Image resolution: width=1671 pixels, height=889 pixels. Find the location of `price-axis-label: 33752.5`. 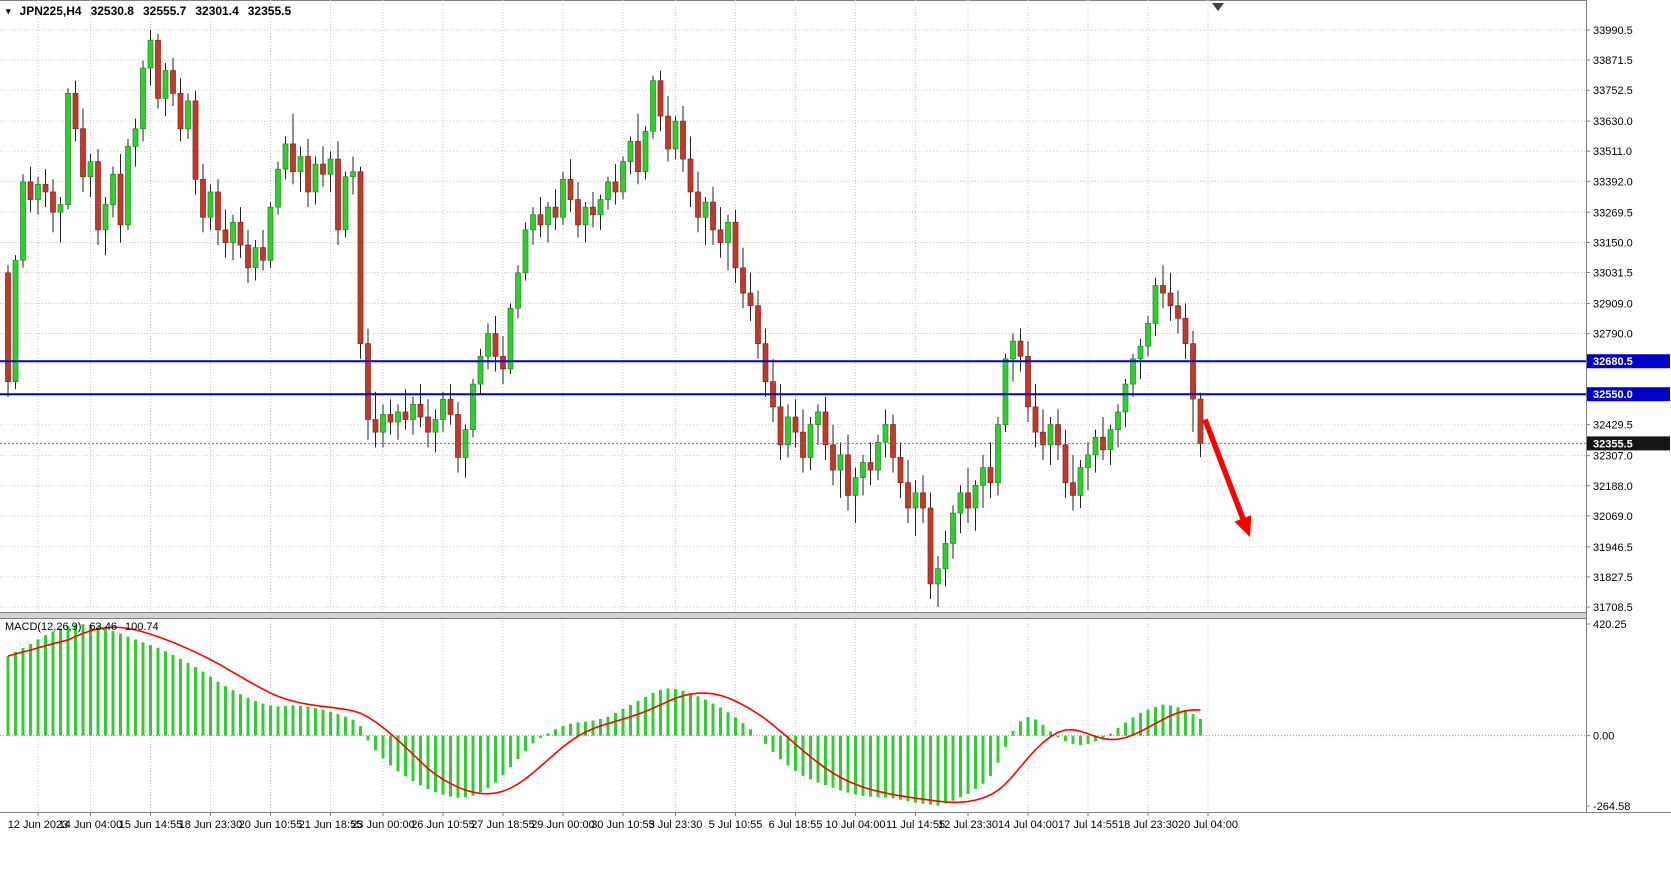

price-axis-label: 33752.5 is located at coordinates (1613, 91).